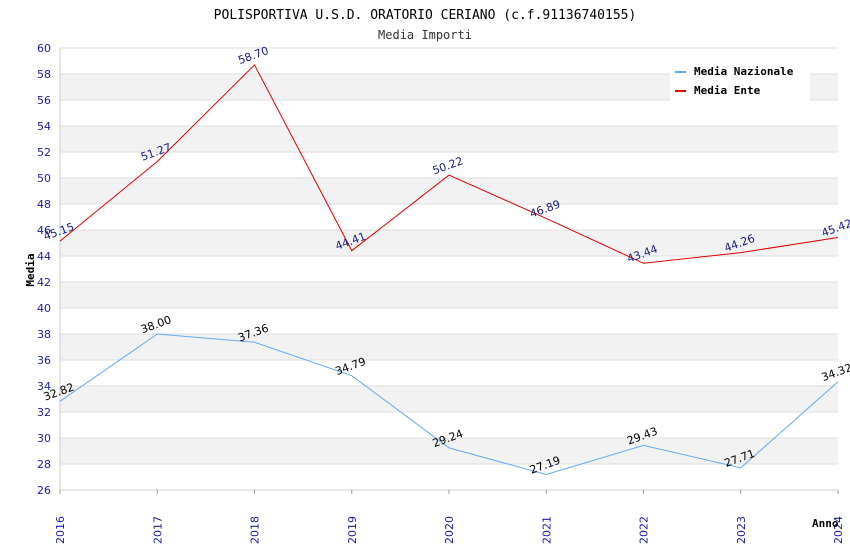 The height and width of the screenshot is (550, 850). I want to click on y-tick-label: 48, so click(44, 204).